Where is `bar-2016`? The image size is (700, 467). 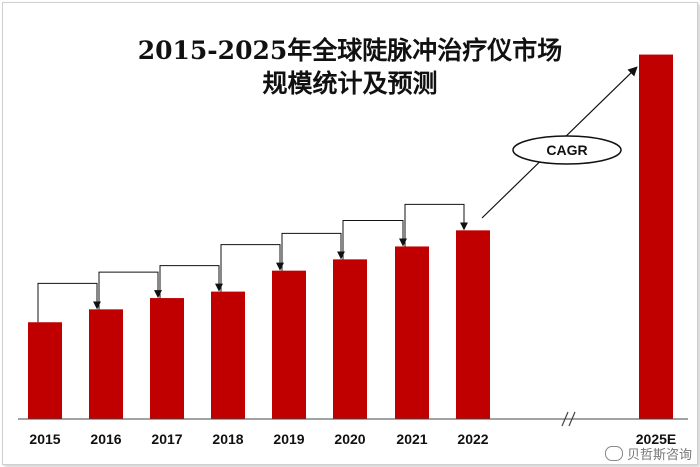
bar-2016 is located at coordinates (106, 364).